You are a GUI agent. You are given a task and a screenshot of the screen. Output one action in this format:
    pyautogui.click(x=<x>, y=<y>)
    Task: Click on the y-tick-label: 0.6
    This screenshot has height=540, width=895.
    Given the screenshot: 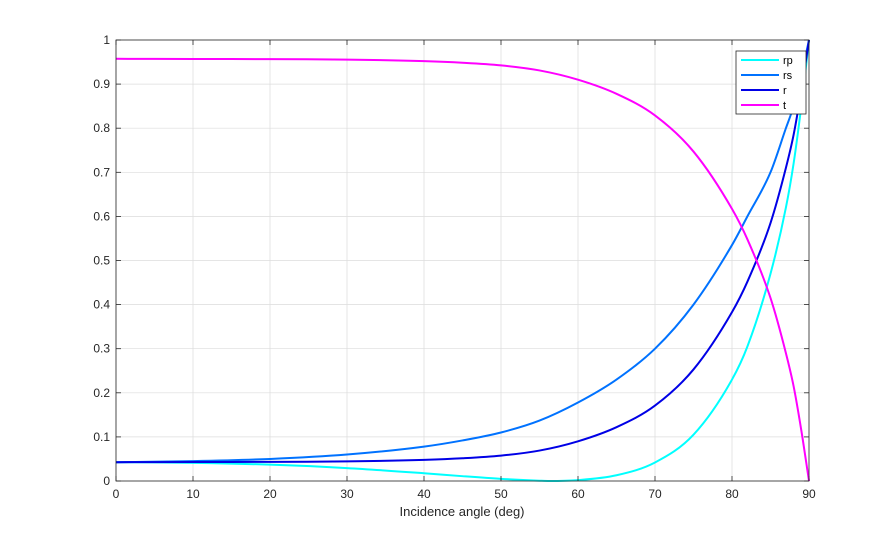 What is the action you would take?
    pyautogui.click(x=101, y=216)
    